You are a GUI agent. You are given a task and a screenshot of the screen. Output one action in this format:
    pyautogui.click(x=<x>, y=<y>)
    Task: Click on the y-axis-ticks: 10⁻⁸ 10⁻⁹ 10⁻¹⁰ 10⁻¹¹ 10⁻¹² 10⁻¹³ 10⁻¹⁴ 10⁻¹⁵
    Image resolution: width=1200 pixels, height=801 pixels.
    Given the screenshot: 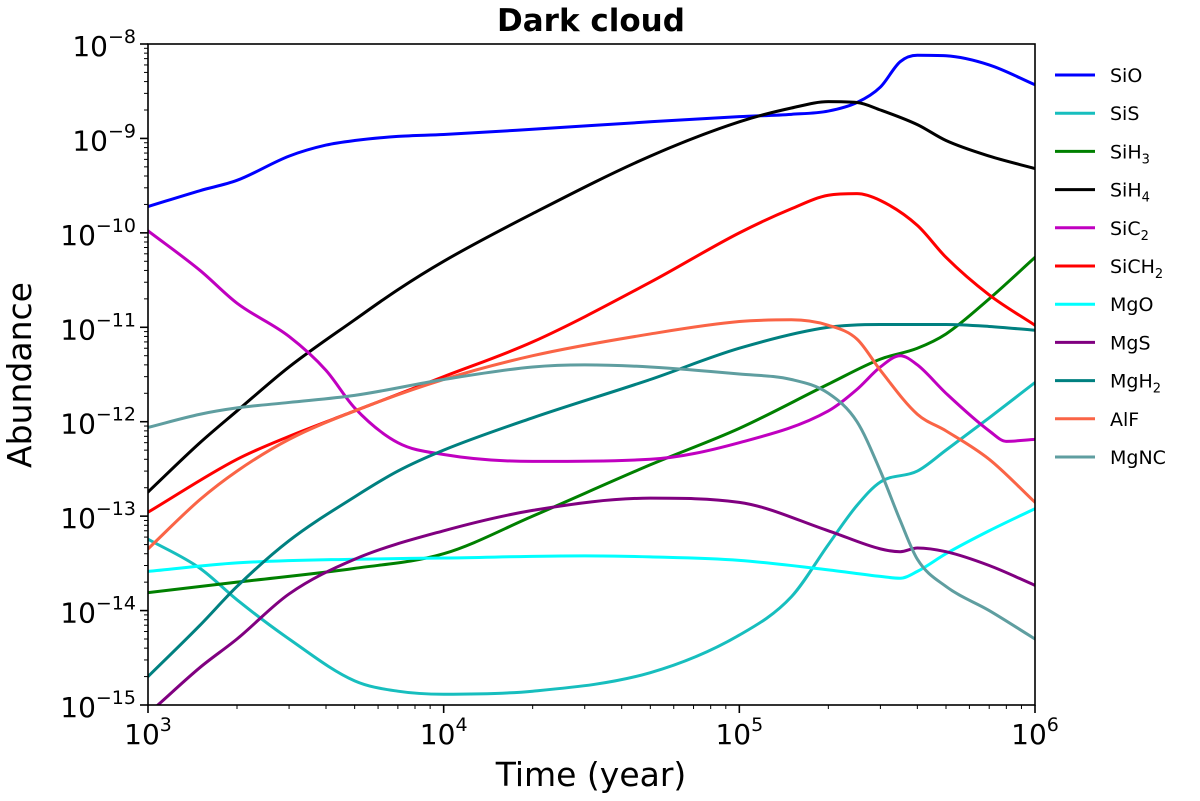 What is the action you would take?
    pyautogui.click(x=104, y=375)
    